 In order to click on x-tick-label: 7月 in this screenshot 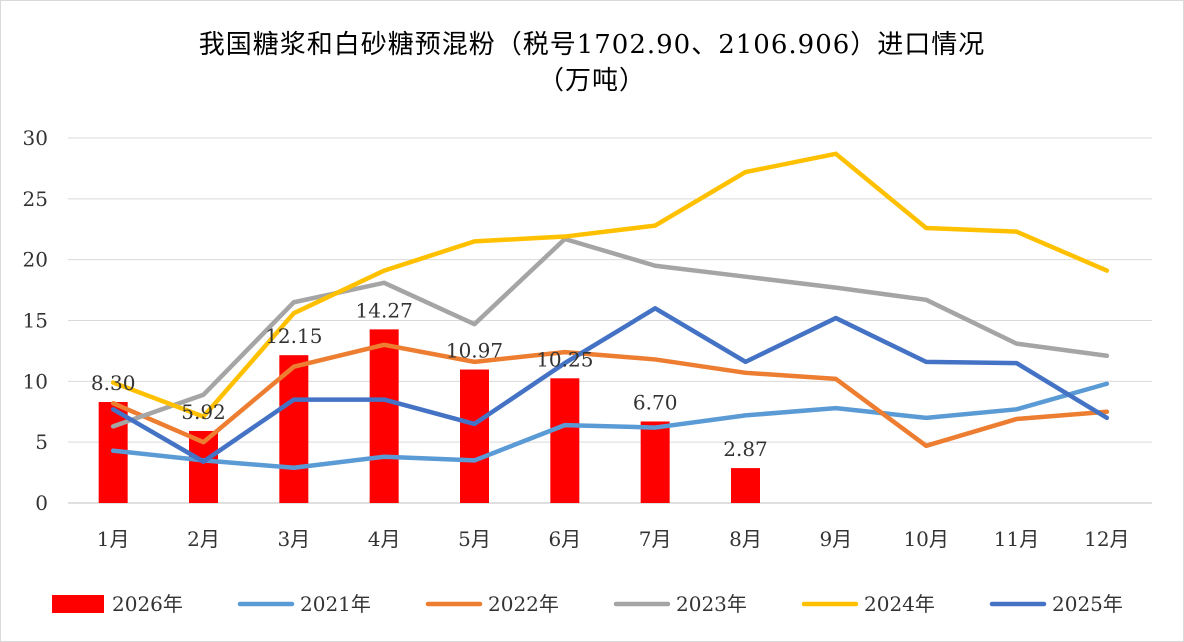, I will do `click(655, 539)`.